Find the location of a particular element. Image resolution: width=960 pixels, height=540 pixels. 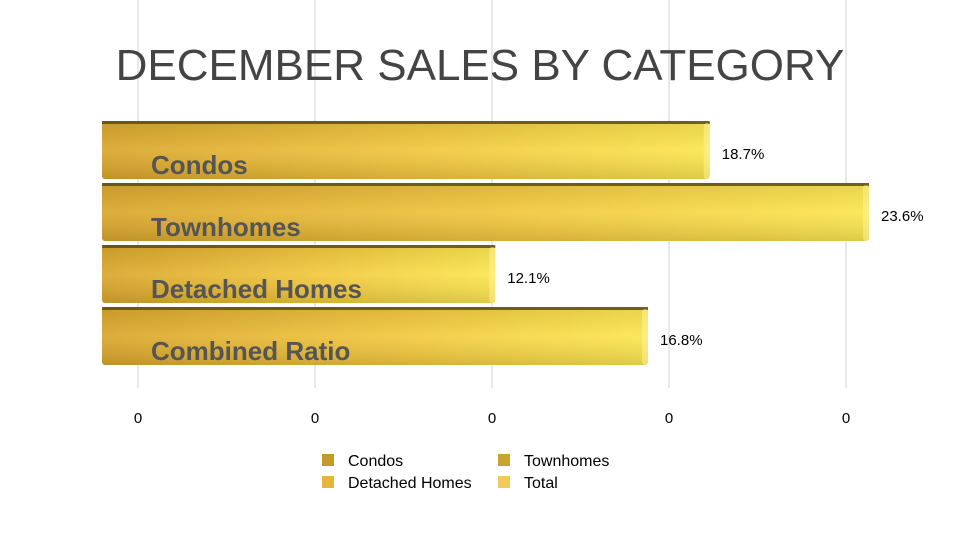

category-label-3: Combined Ratio is located at coordinates (250, 351).